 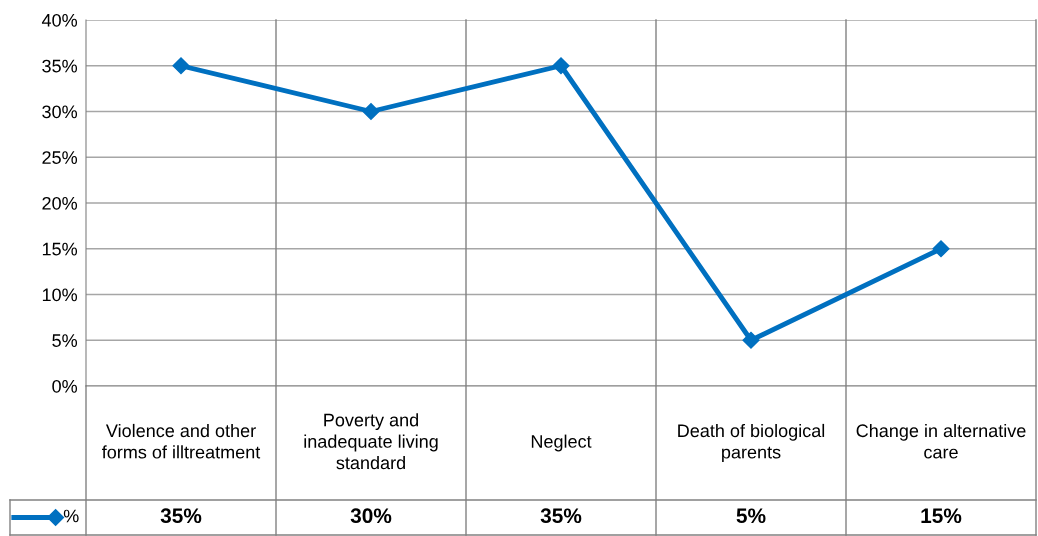 What do you see at coordinates (751, 516) in the screenshot?
I see `text: 5%` at bounding box center [751, 516].